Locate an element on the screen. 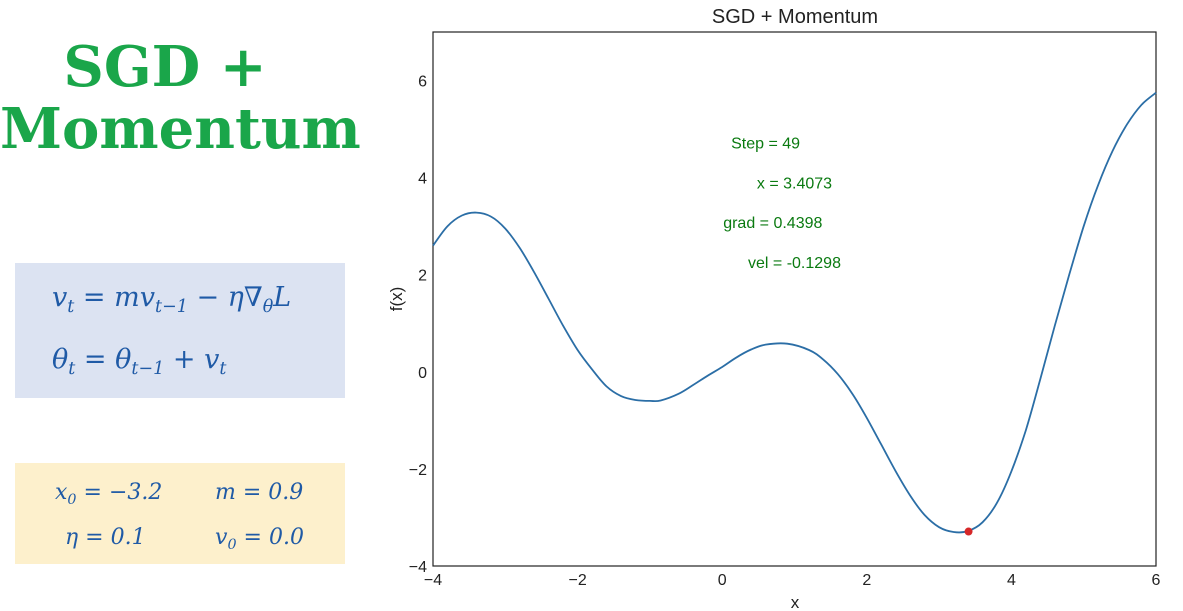  y-tick-label: −2 is located at coordinates (418, 470).